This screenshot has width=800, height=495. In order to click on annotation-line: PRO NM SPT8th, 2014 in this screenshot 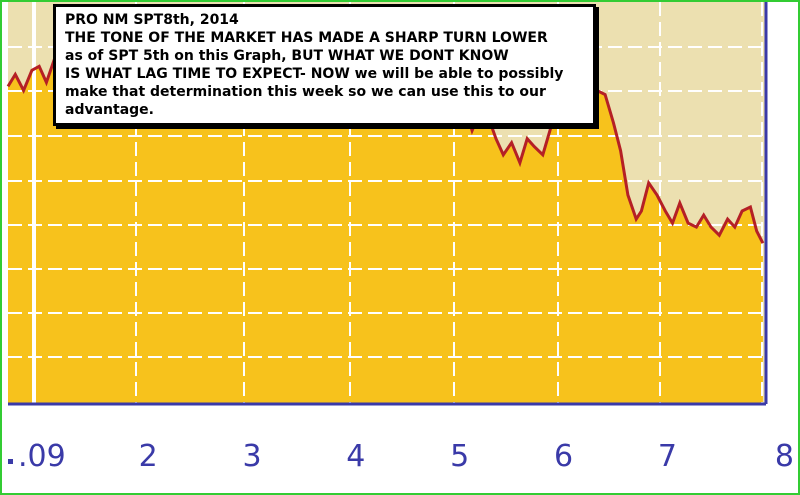, I will do `click(152, 20)`.